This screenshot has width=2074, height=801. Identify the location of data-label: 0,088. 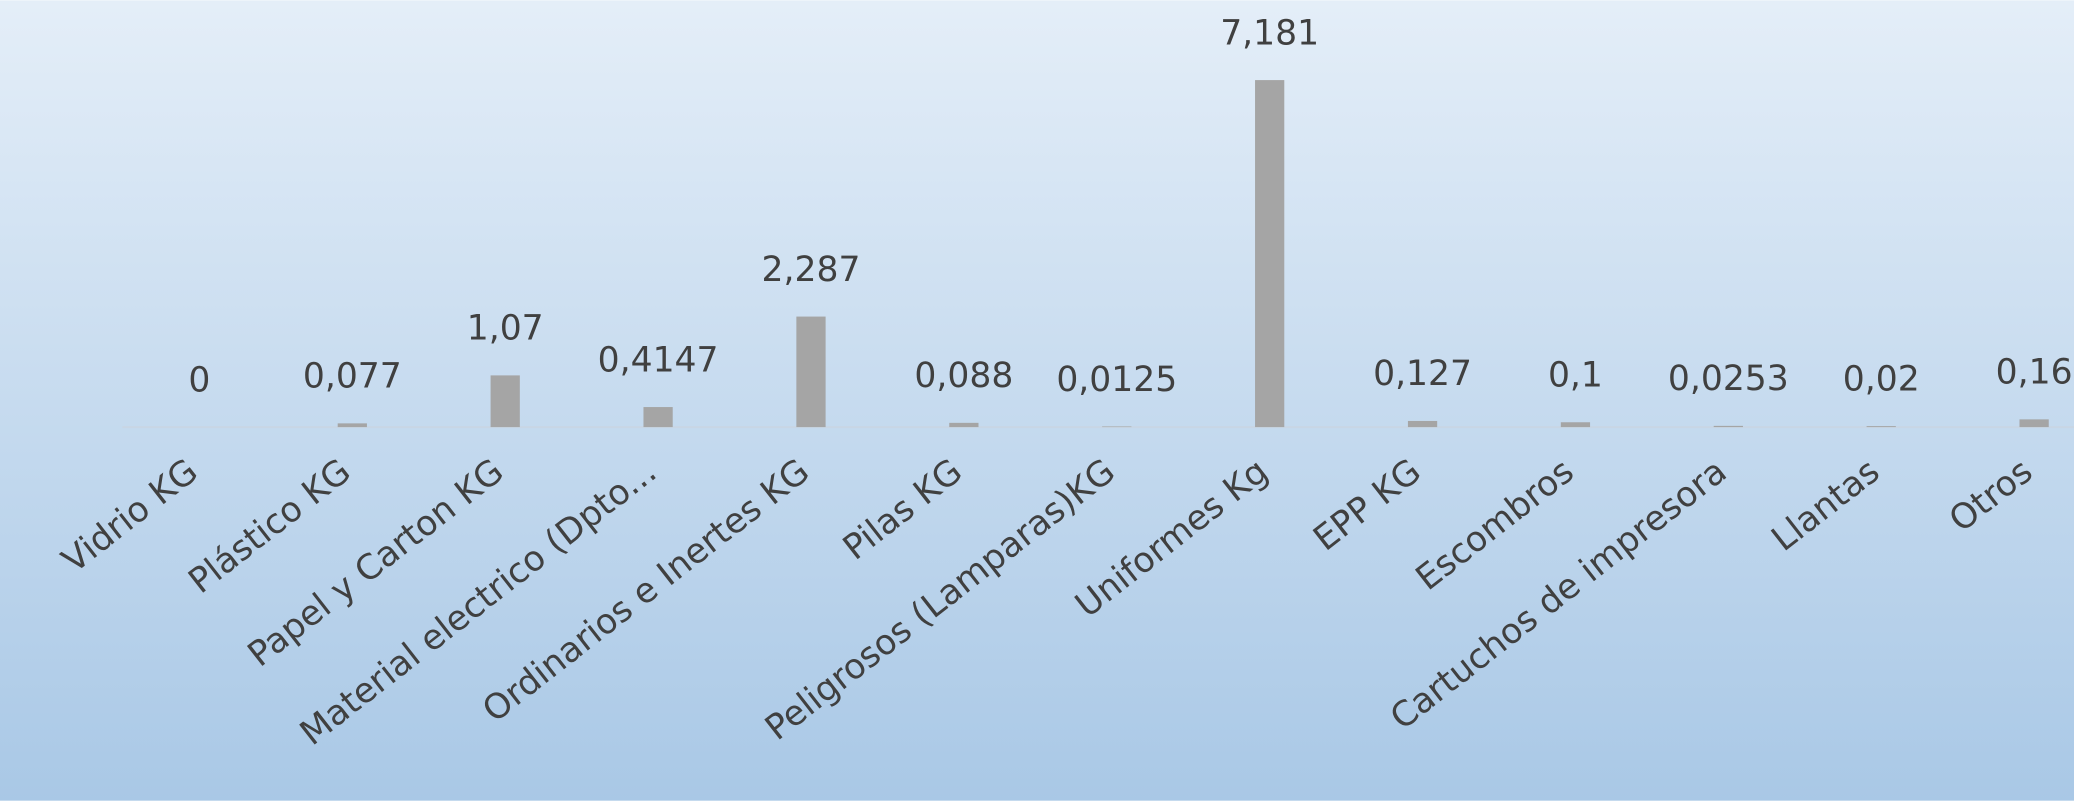
(963, 376).